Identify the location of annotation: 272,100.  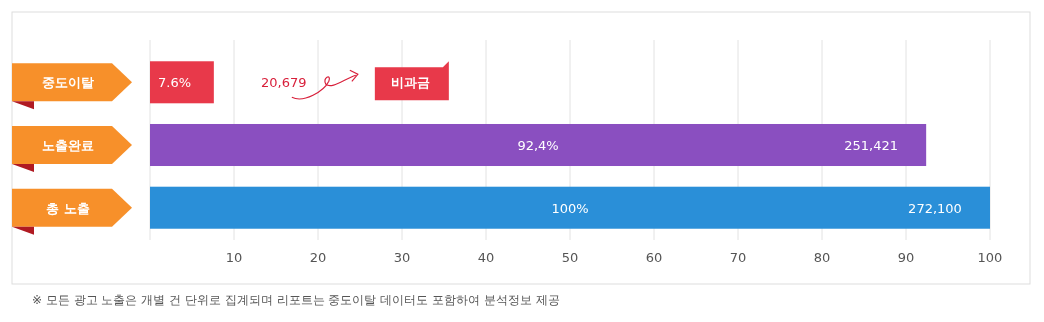
(935, 208).